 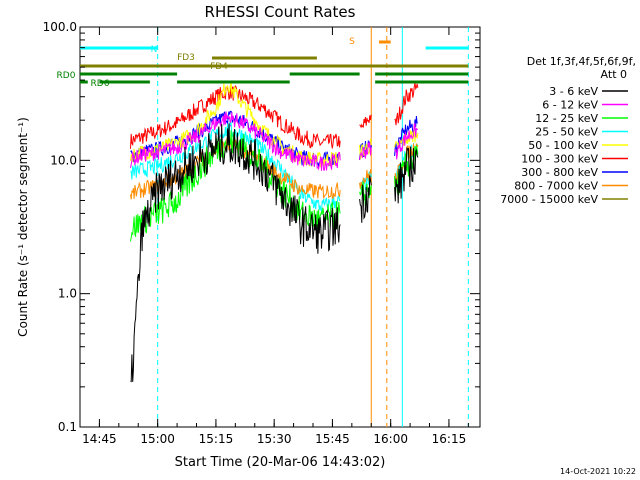 I want to click on legend-header-1: Att 0, so click(x=614, y=74).